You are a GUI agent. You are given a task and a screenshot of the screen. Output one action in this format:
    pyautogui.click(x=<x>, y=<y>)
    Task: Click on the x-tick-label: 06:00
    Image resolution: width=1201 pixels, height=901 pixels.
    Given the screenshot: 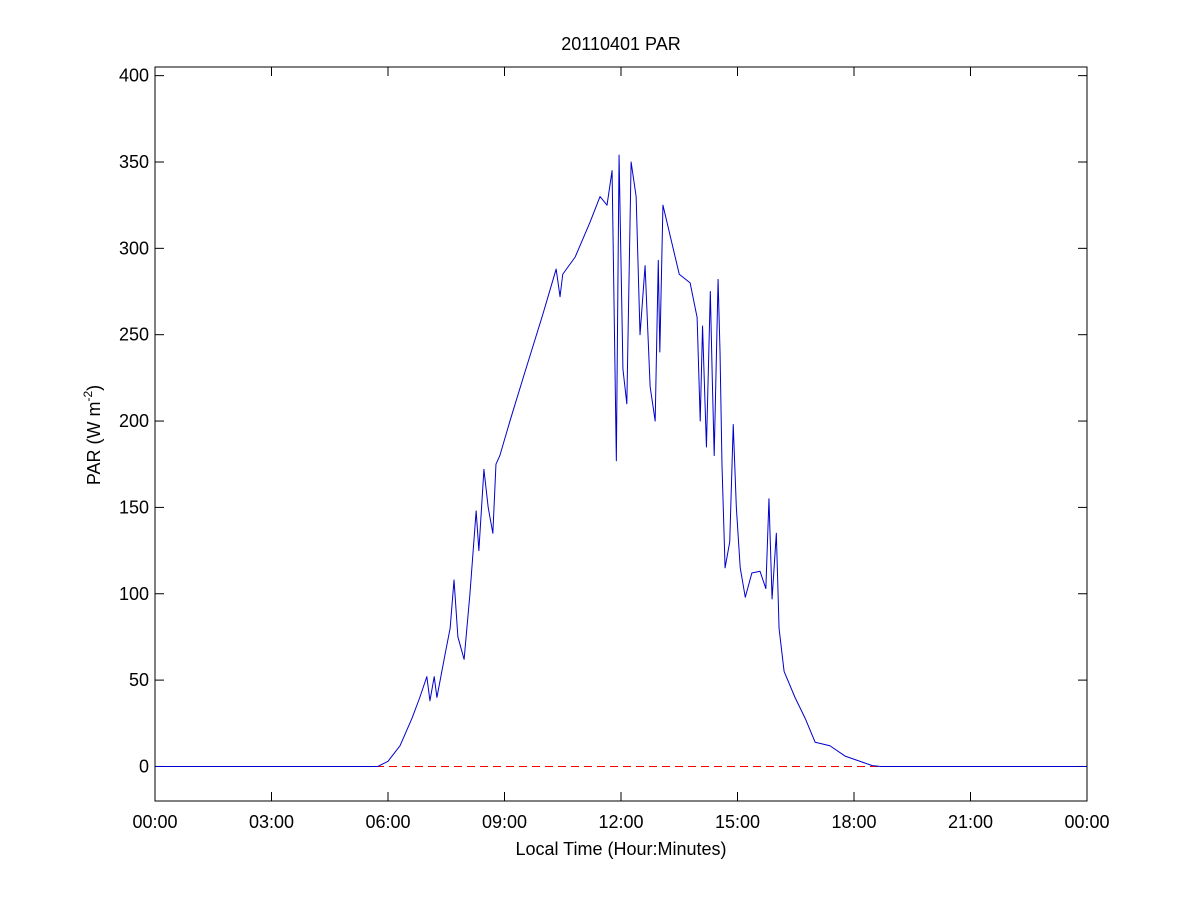 What is the action you would take?
    pyautogui.click(x=387, y=822)
    